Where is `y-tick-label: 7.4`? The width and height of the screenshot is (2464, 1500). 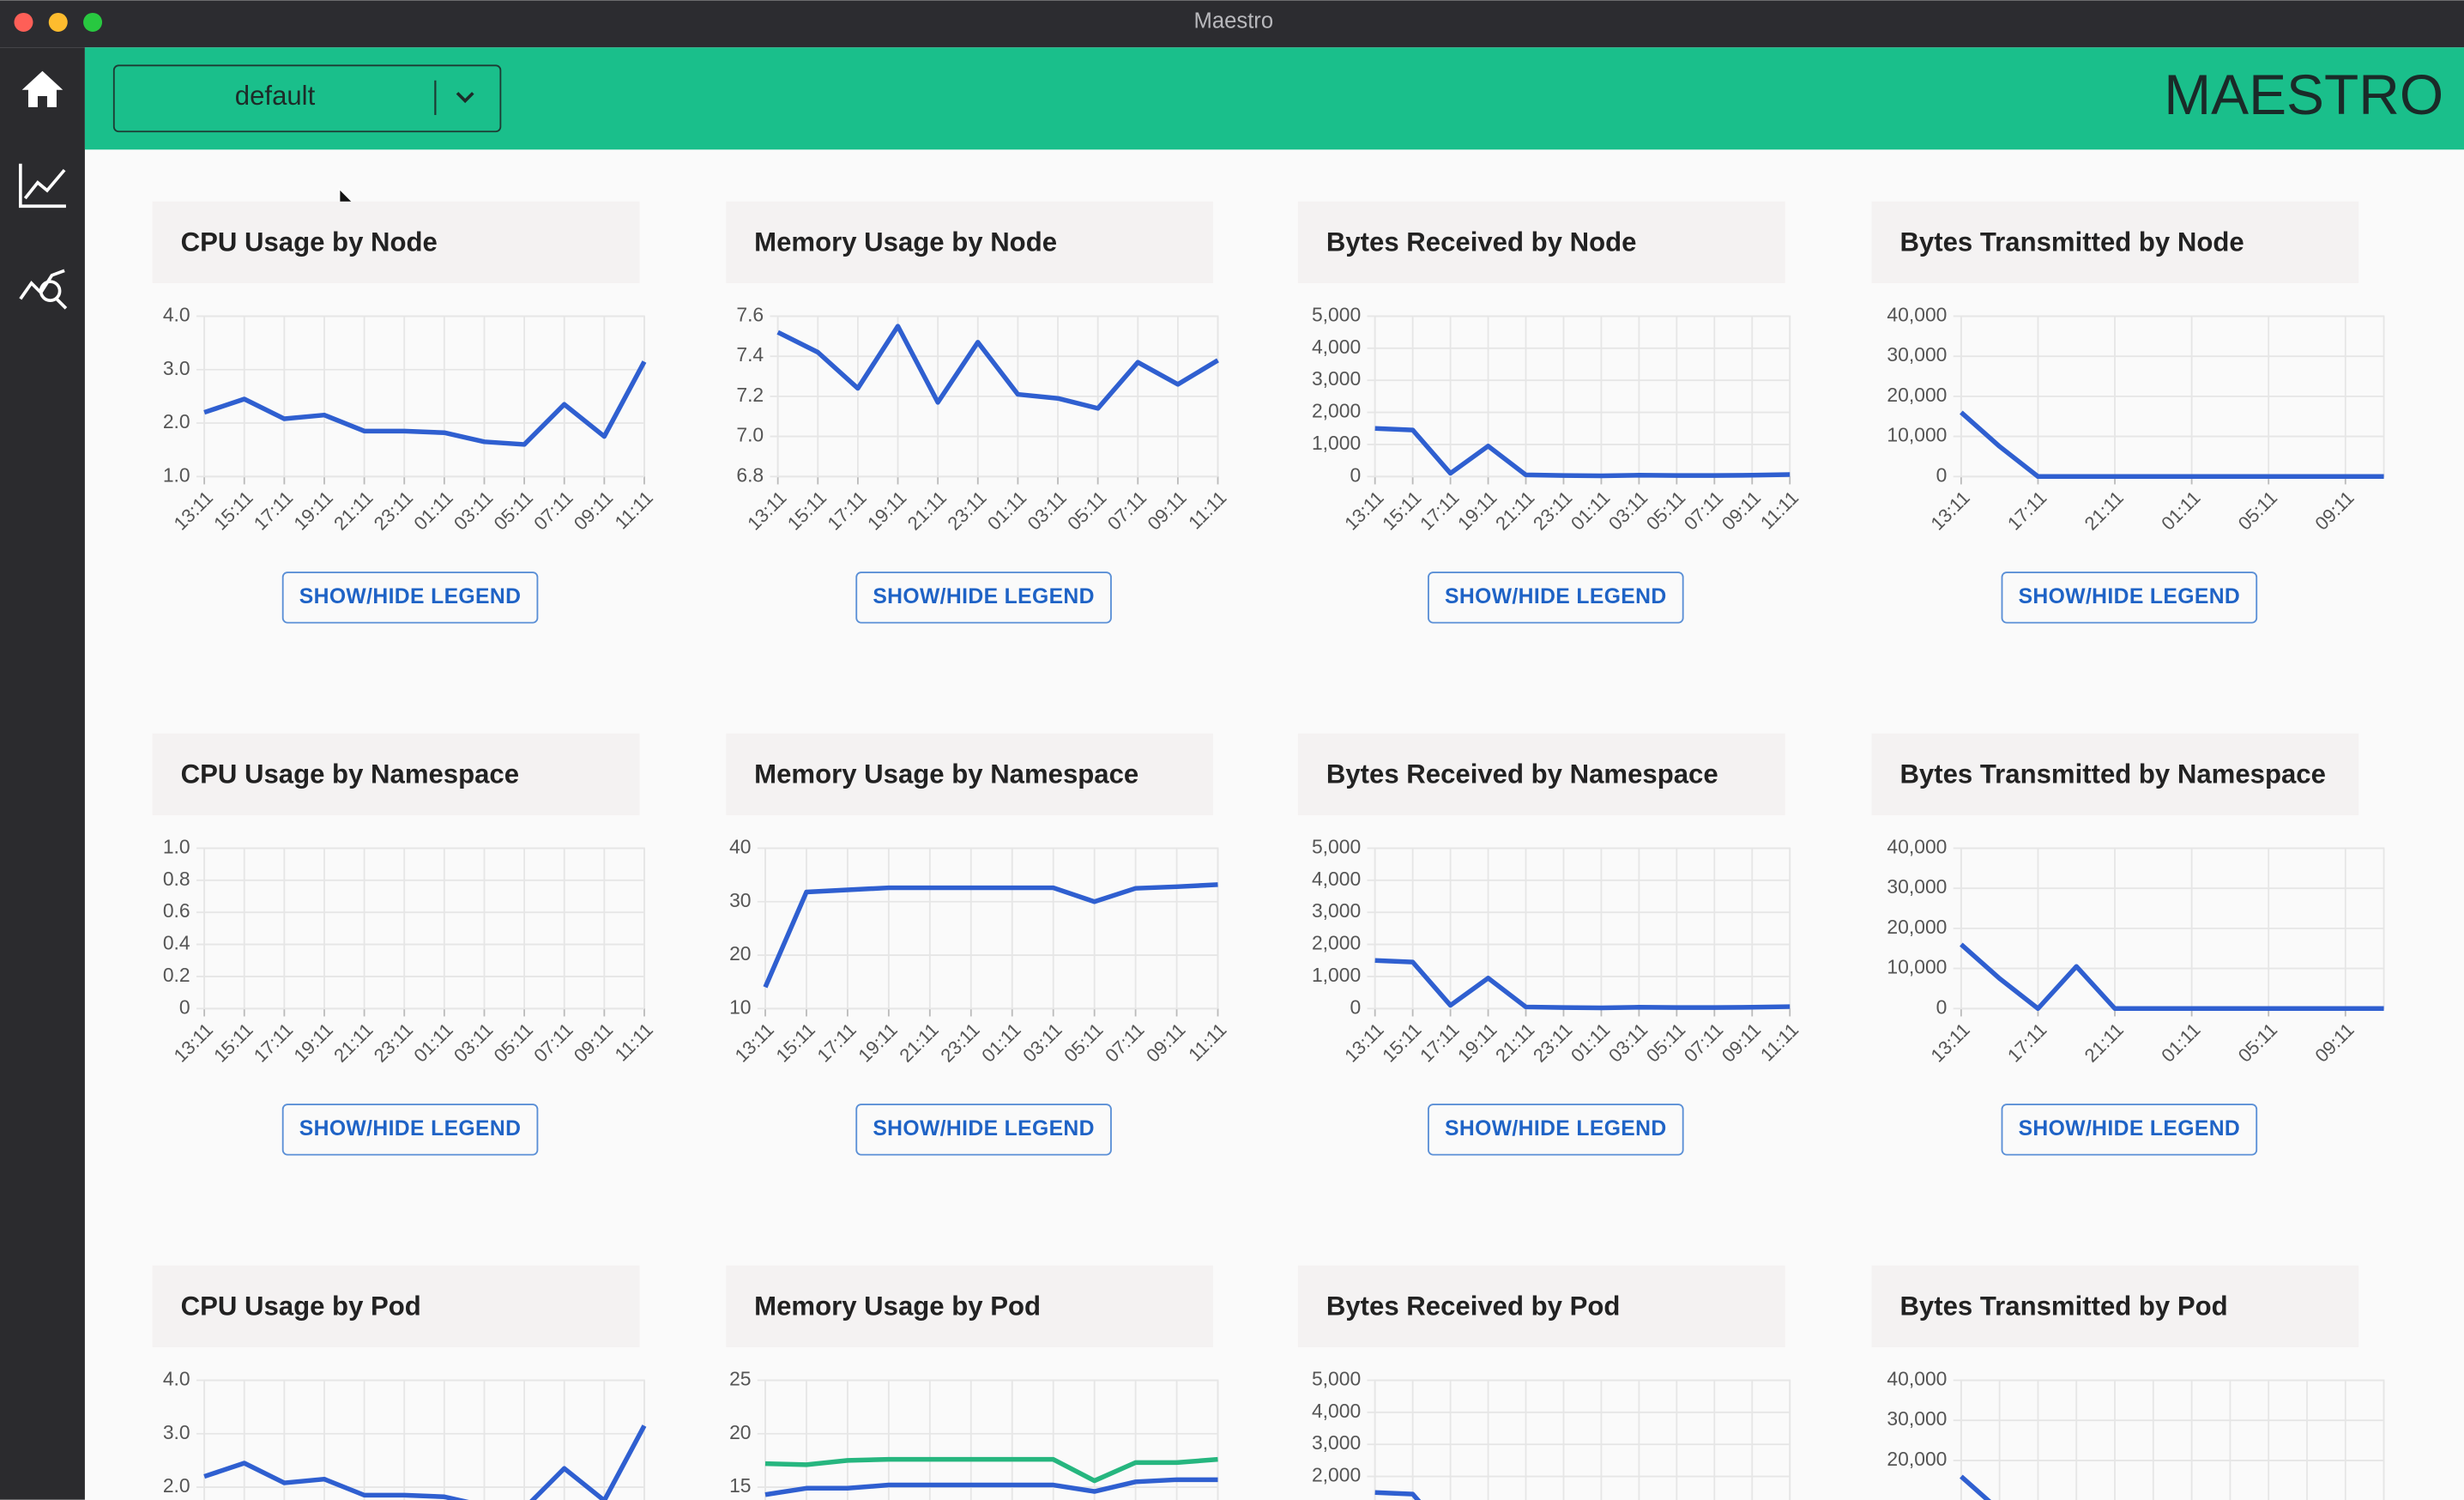
y-tick-label: 7.4 is located at coordinates (750, 354).